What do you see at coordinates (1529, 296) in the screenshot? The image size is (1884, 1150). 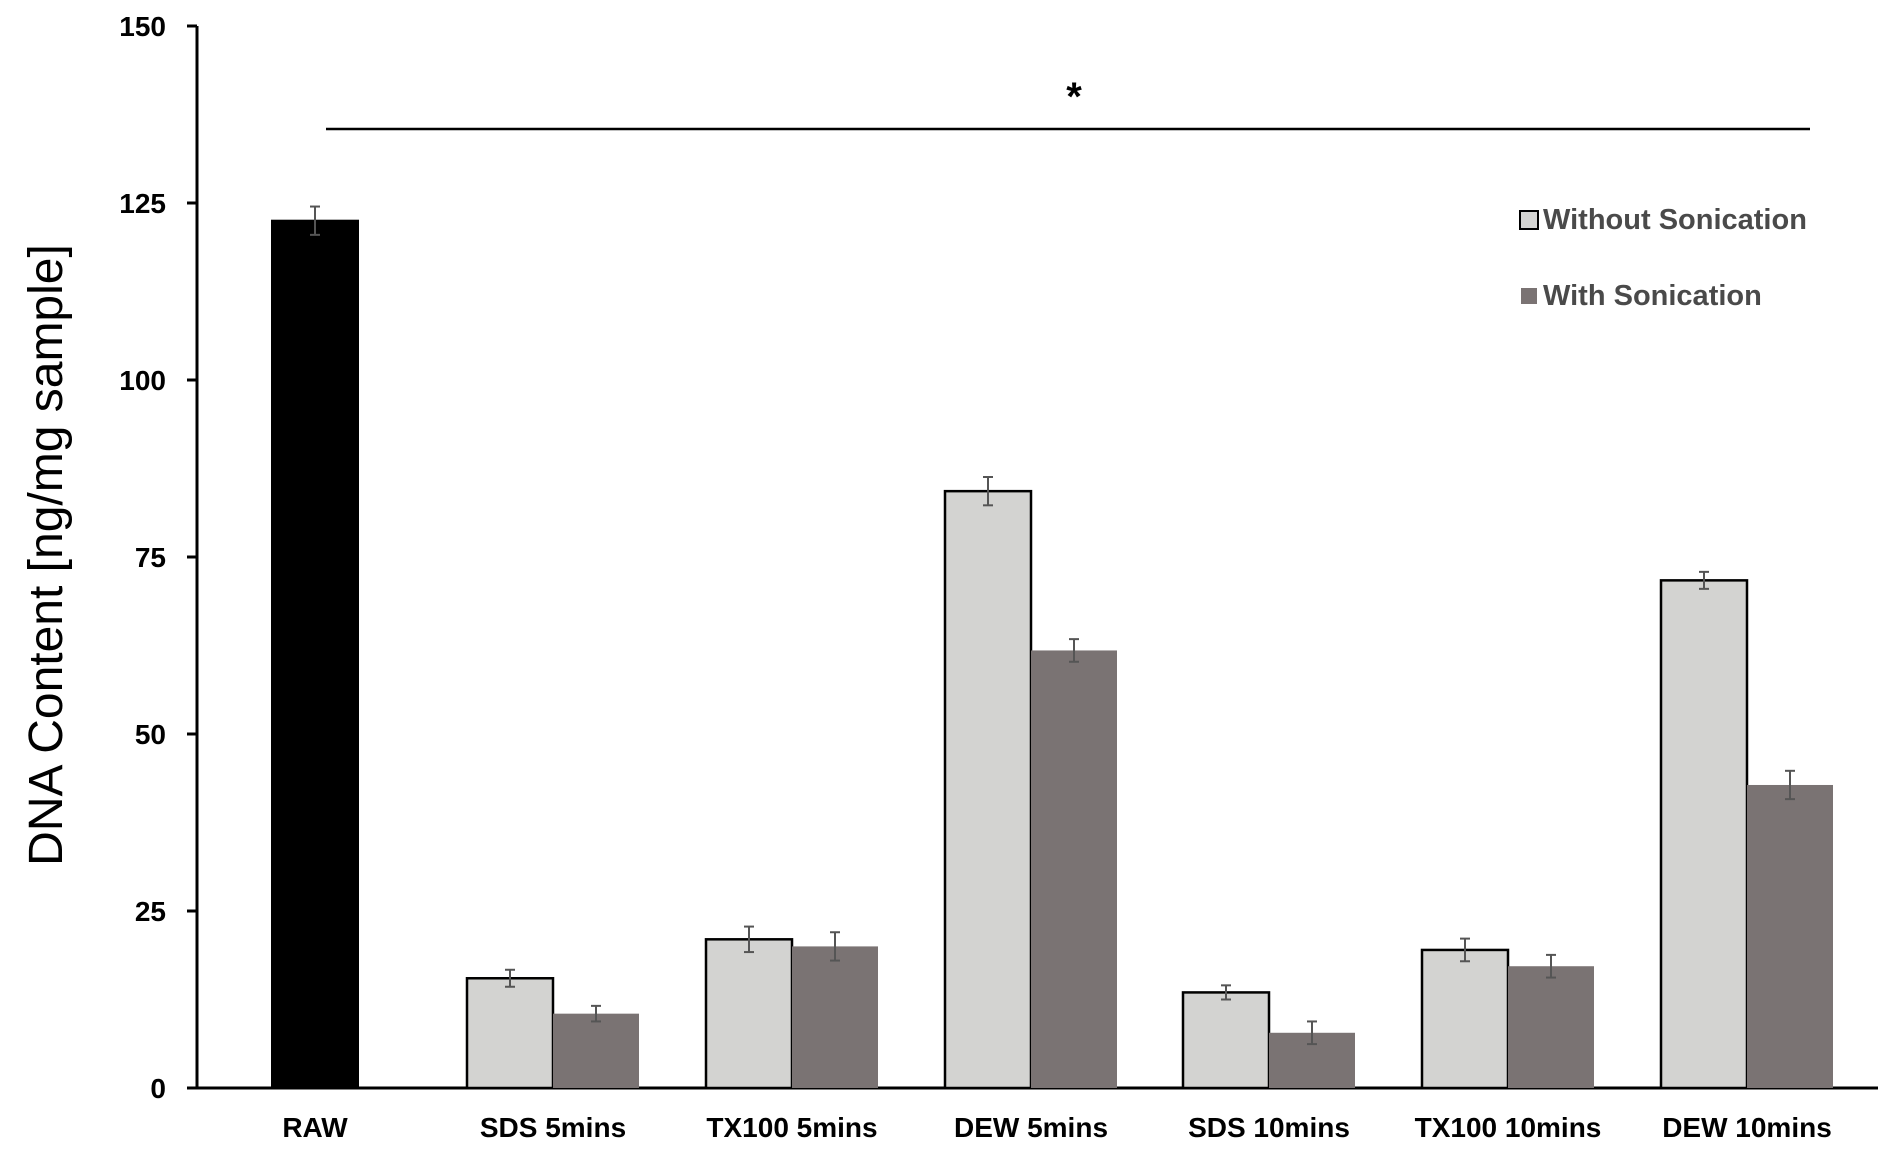 I see `legend-swatch-with-sonication` at bounding box center [1529, 296].